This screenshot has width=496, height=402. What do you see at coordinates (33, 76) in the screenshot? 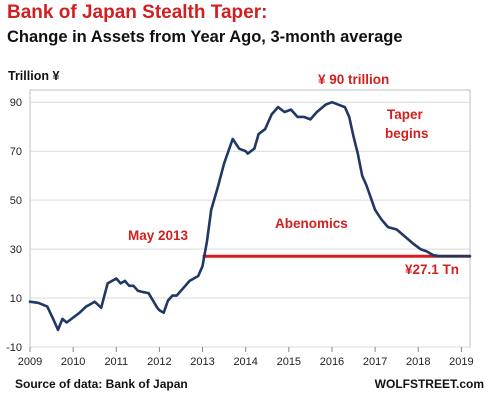
I see `y-axis-label: Trillion ¥` at bounding box center [33, 76].